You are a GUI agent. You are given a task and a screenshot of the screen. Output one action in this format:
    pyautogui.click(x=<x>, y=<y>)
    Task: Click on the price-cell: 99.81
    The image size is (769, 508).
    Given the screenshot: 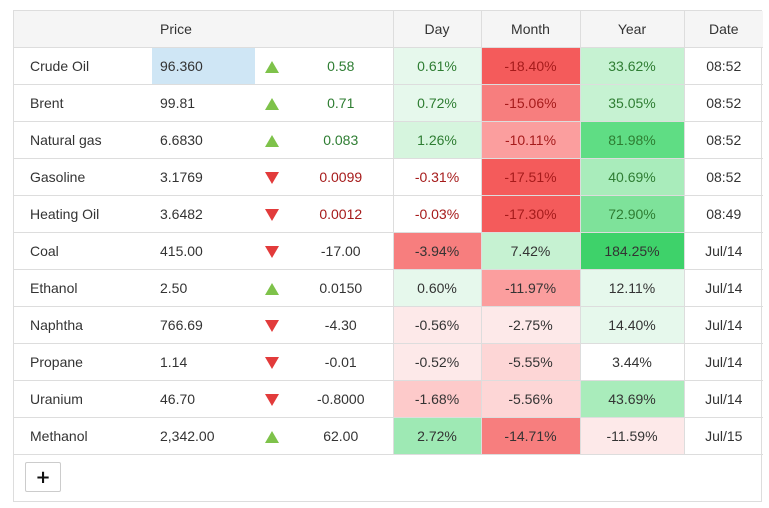 What is the action you would take?
    pyautogui.click(x=203, y=103)
    